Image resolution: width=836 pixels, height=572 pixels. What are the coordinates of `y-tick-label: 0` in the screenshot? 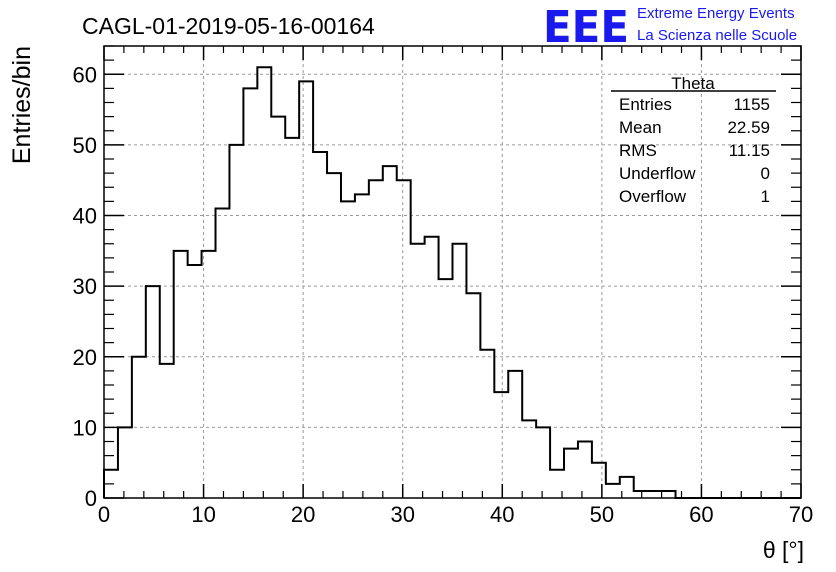 It's located at (91, 498).